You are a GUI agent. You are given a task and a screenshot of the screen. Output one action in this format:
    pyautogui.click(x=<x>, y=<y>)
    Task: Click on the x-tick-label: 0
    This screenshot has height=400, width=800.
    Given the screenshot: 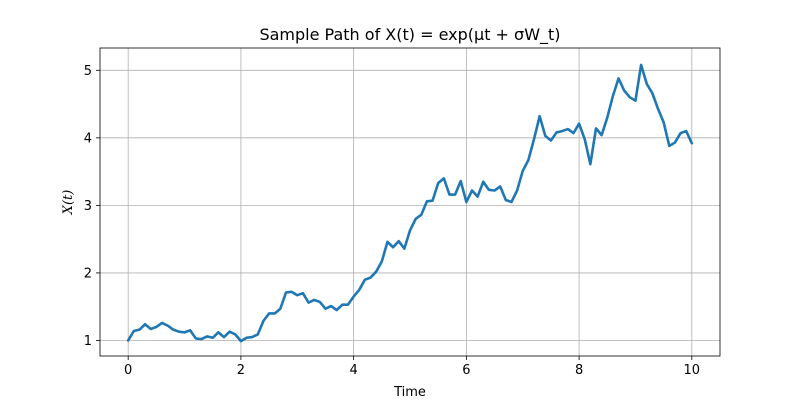 What is the action you would take?
    pyautogui.click(x=128, y=370)
    